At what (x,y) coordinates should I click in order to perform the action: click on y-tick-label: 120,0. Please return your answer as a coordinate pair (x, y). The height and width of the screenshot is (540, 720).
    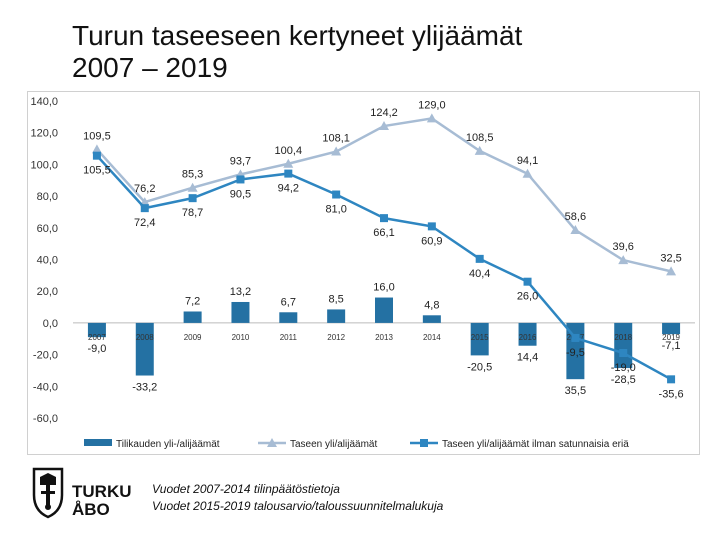
    Looking at the image, I should click on (44, 134).